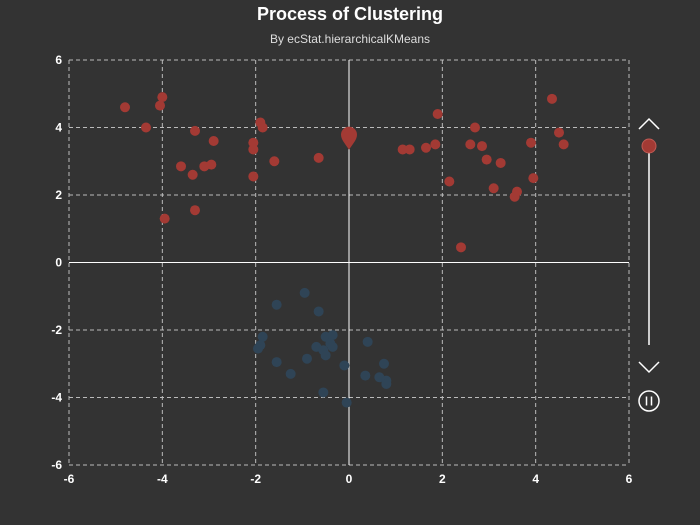 The width and height of the screenshot is (700, 525). I want to click on x-tick-label: -4, so click(162, 479).